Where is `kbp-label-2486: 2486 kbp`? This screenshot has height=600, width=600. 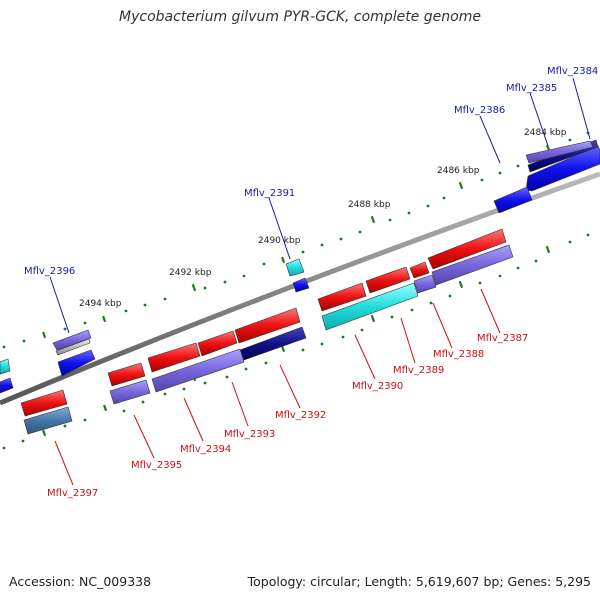
kbp-label-2486: 2486 kbp is located at coordinates (458, 171).